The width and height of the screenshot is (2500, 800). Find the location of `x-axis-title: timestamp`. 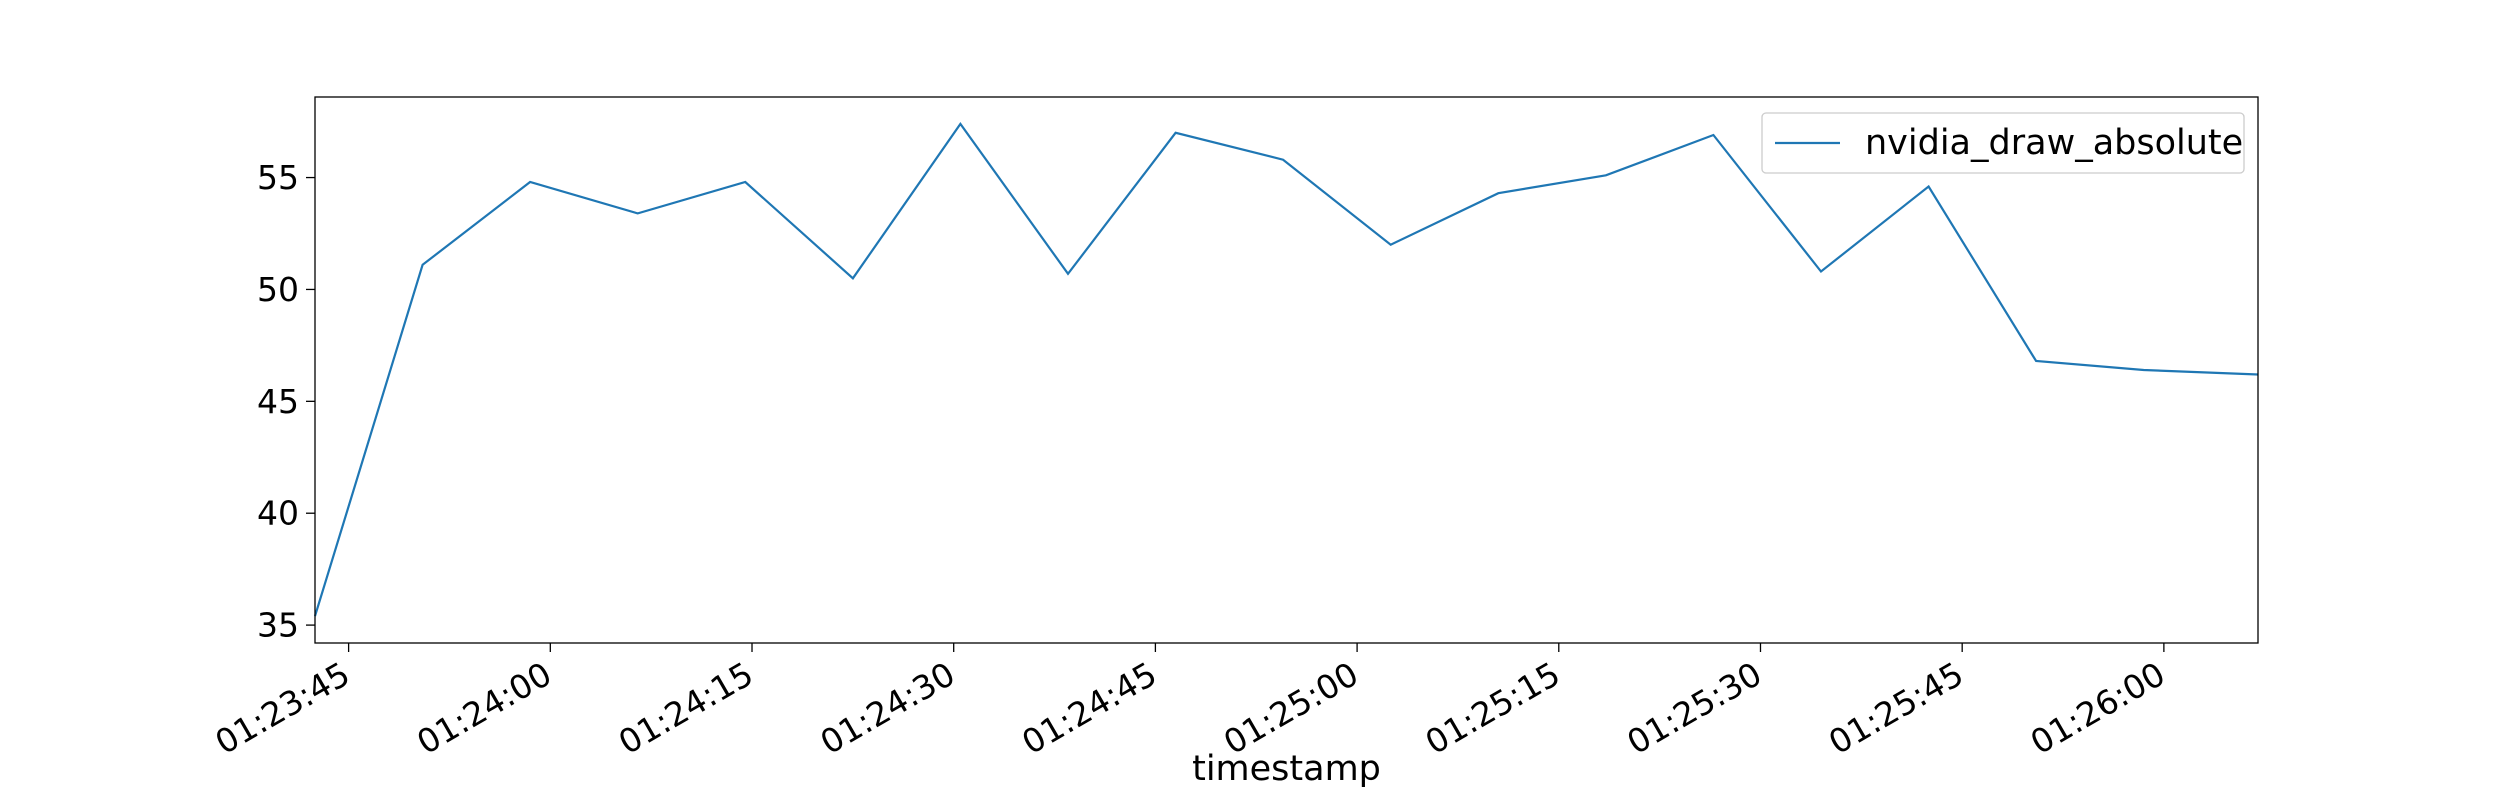

x-axis-title: timestamp is located at coordinates (1286, 769).